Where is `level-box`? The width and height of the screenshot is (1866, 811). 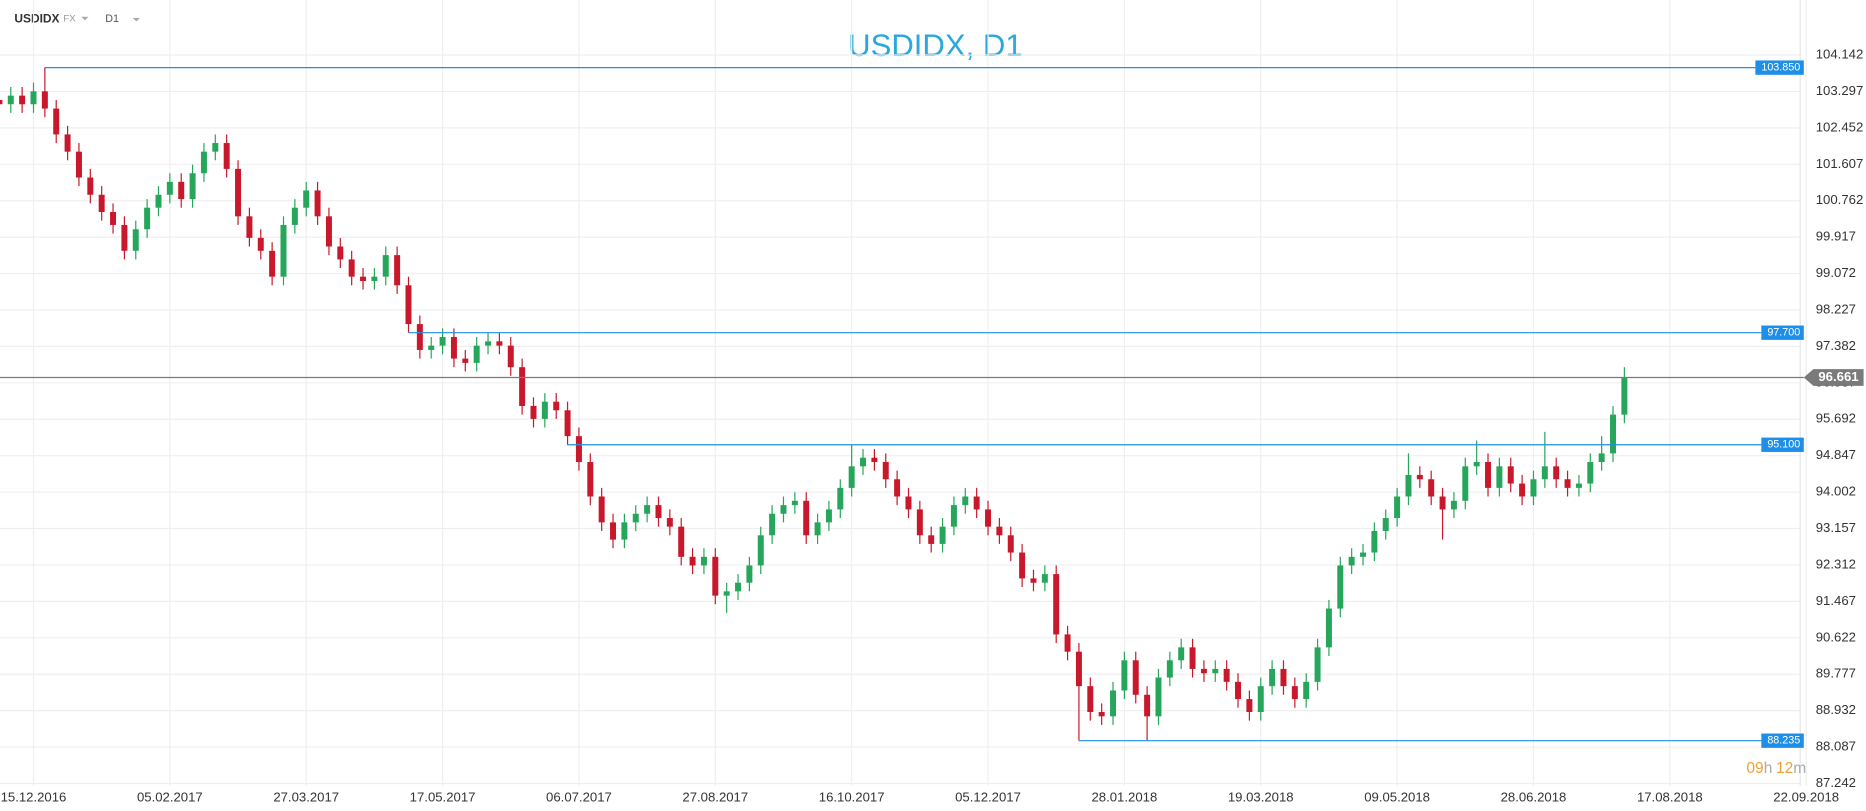 level-box is located at coordinates (1782, 444).